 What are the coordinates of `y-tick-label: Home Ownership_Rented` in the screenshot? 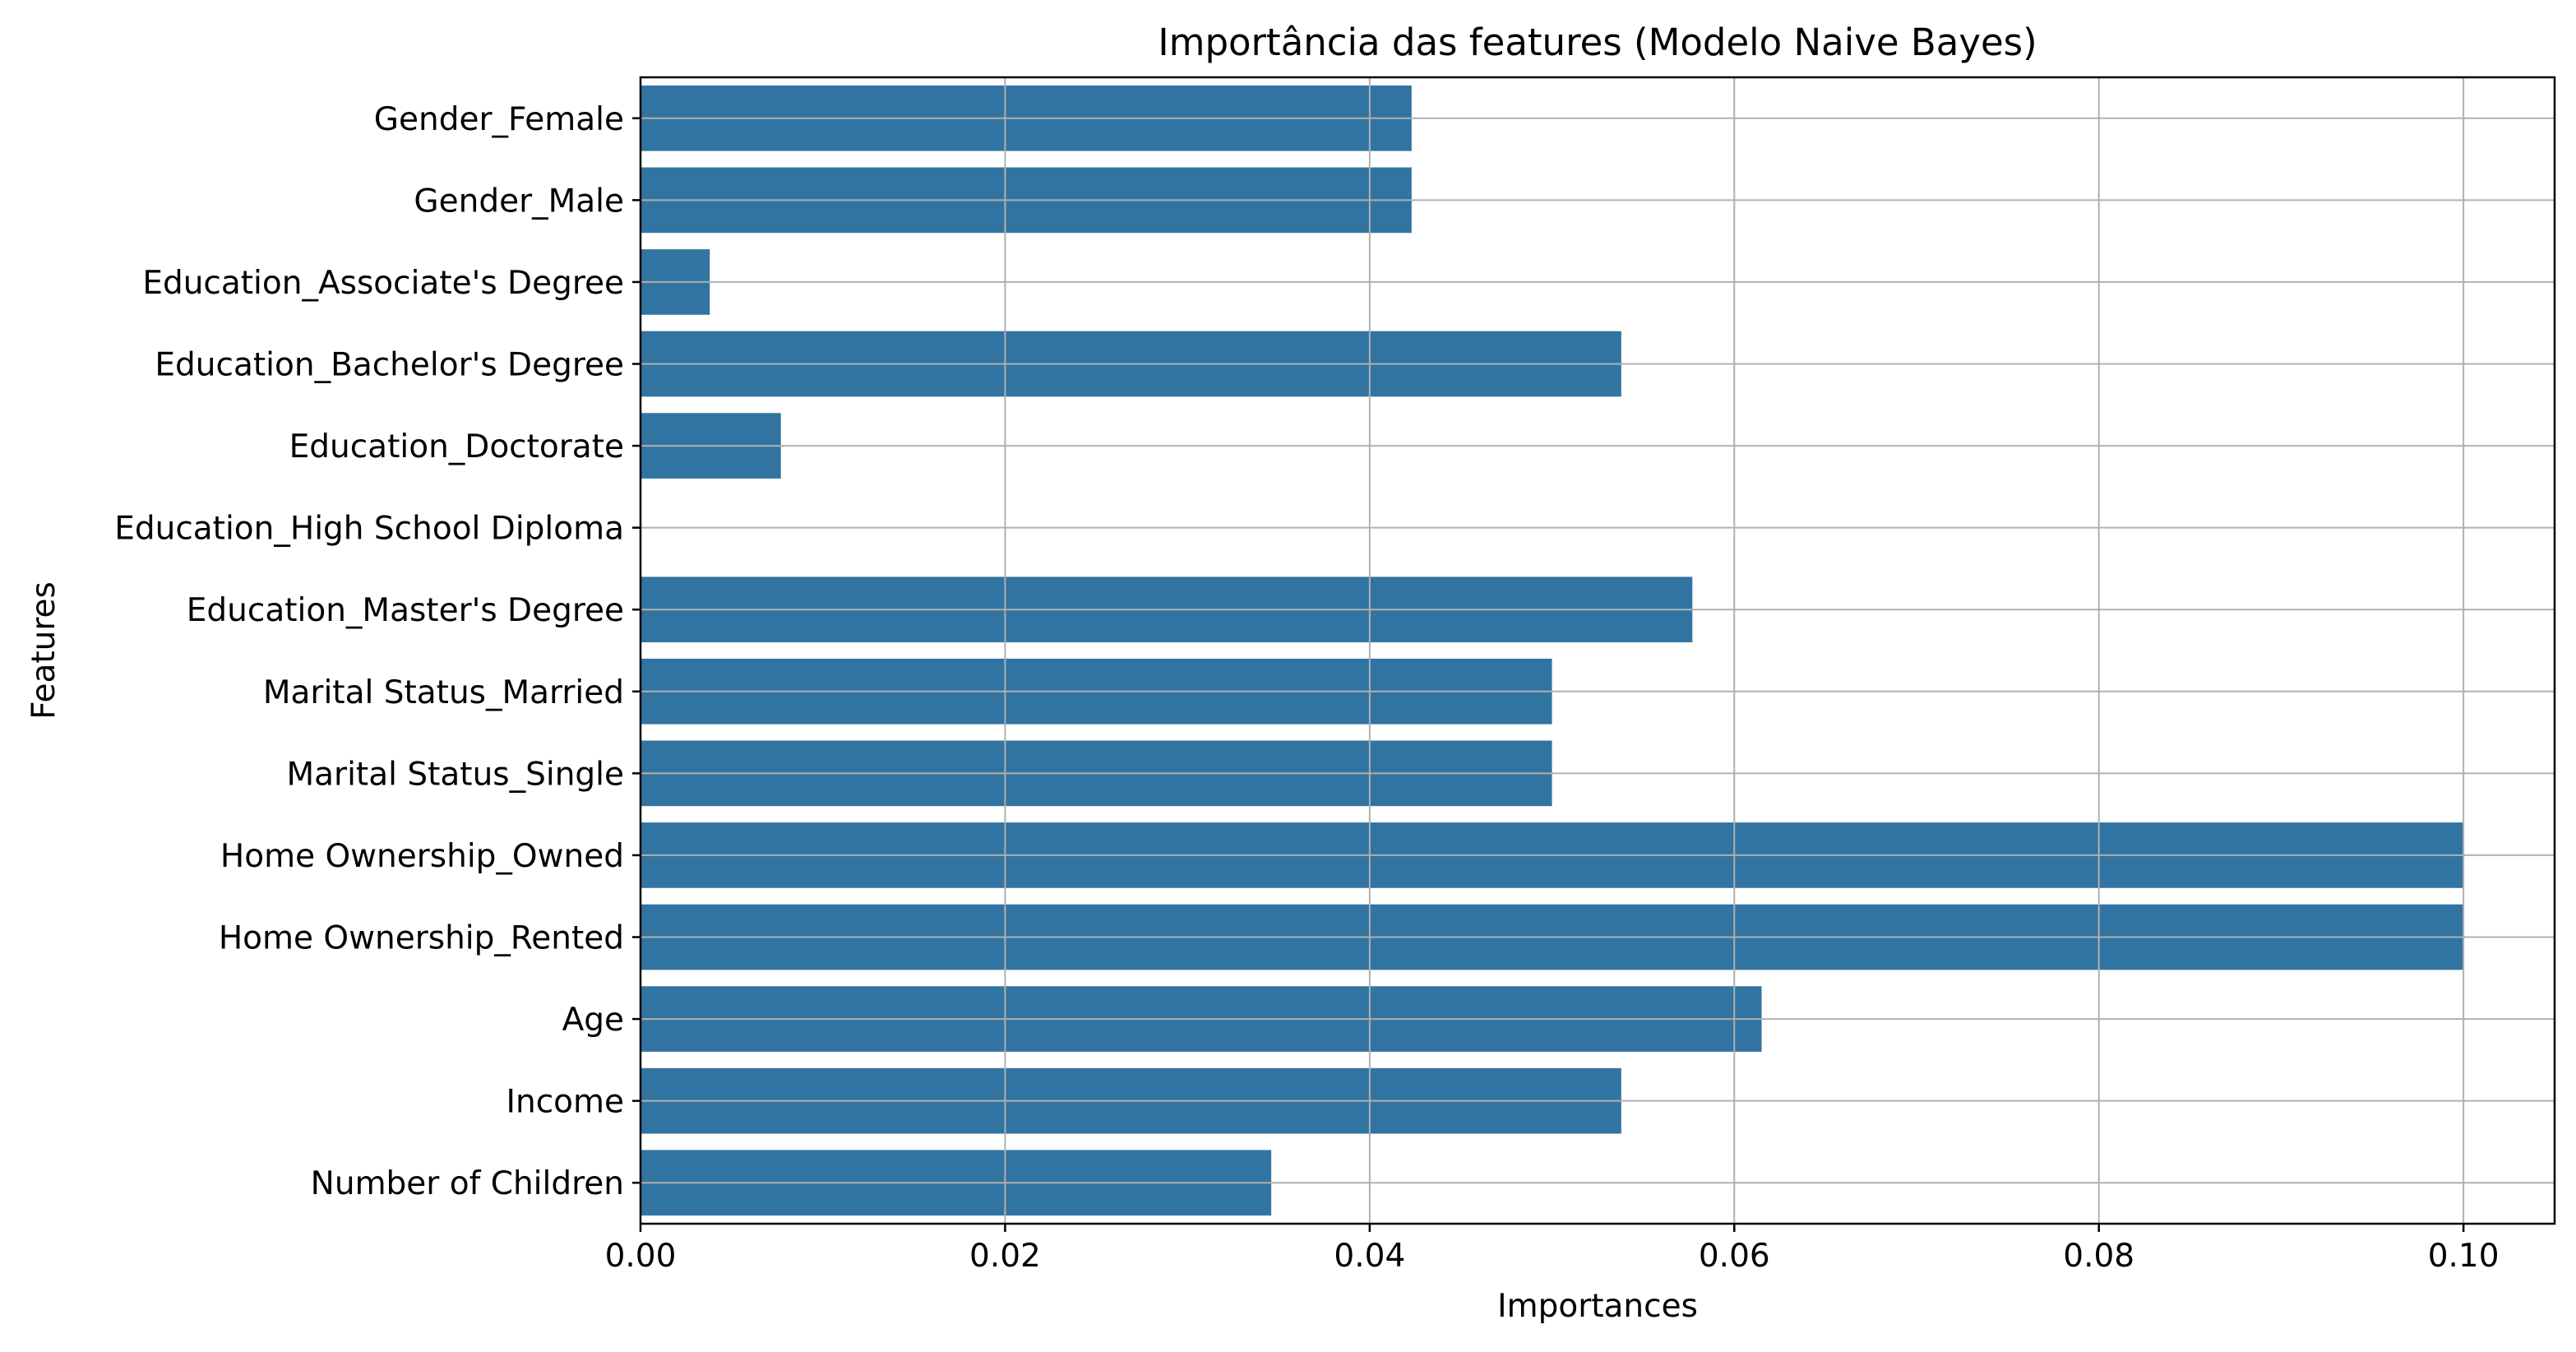 It's located at (421, 939).